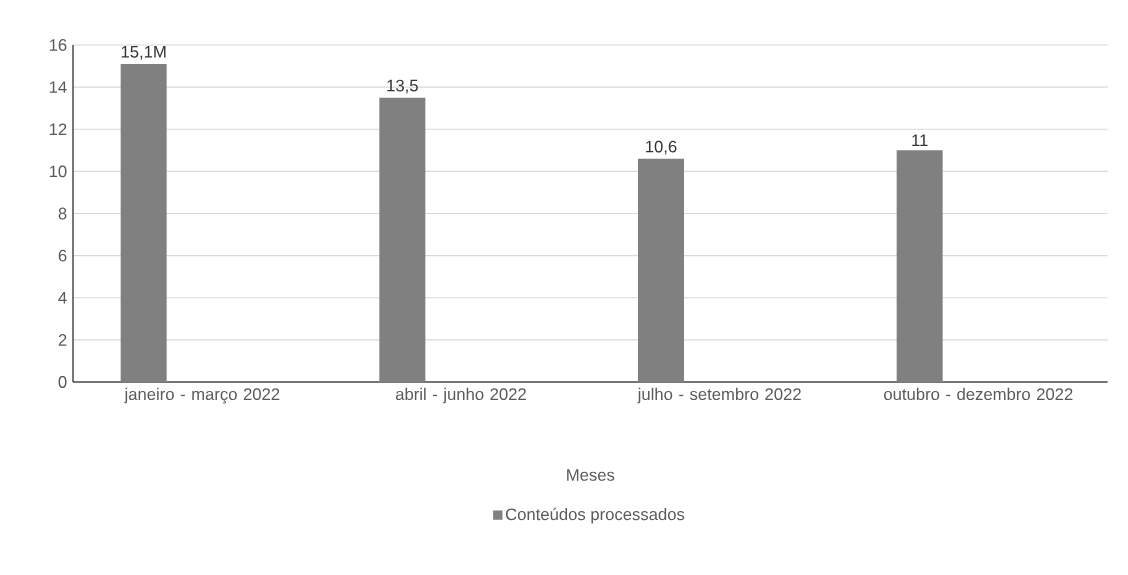 The width and height of the screenshot is (1128, 575). What do you see at coordinates (591, 475) in the screenshot?
I see `x-axis-title: Meses` at bounding box center [591, 475].